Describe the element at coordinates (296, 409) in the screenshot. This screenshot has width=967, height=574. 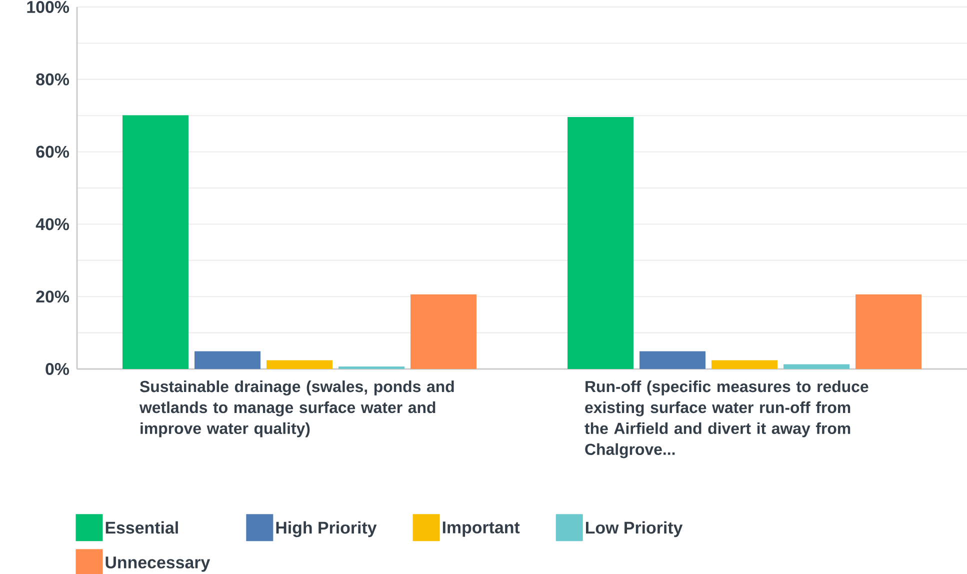
I see `x-tick-label: Sustainable drainage (swales, ponds and wetlands to manage surface water and improve water quality)` at that location.